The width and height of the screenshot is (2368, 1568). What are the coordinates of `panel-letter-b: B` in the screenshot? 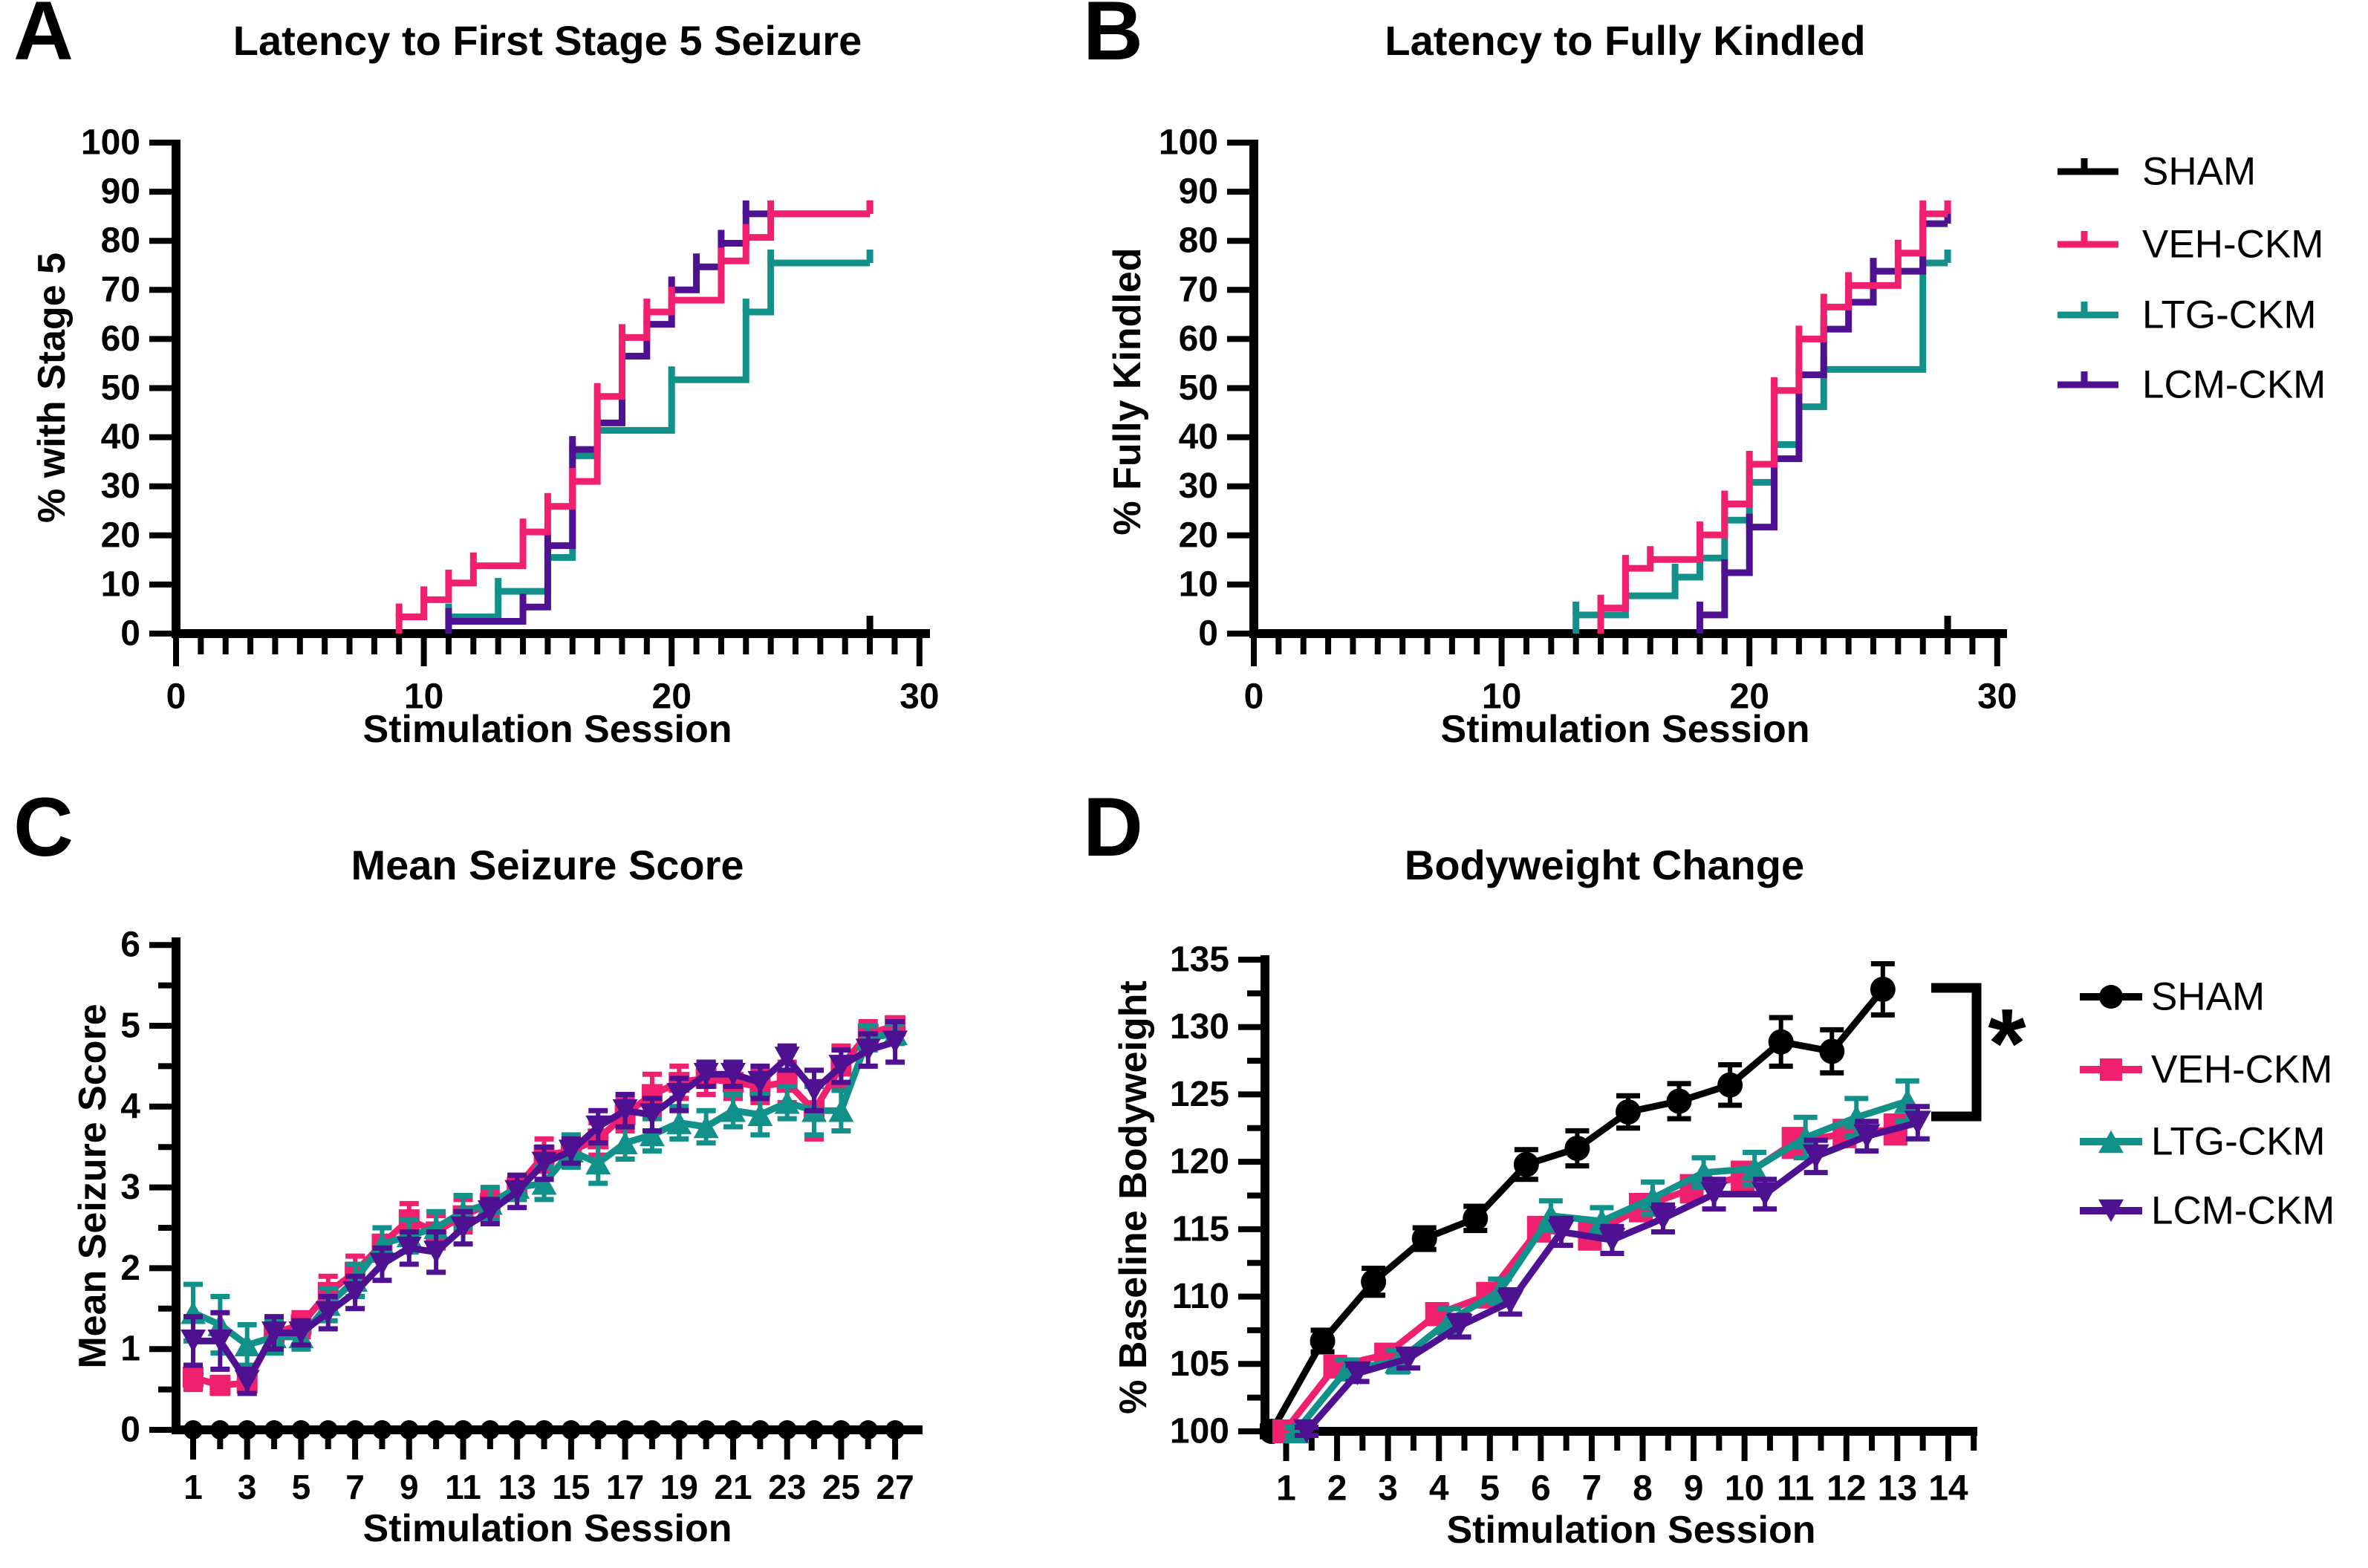 It's located at (1113, 39).